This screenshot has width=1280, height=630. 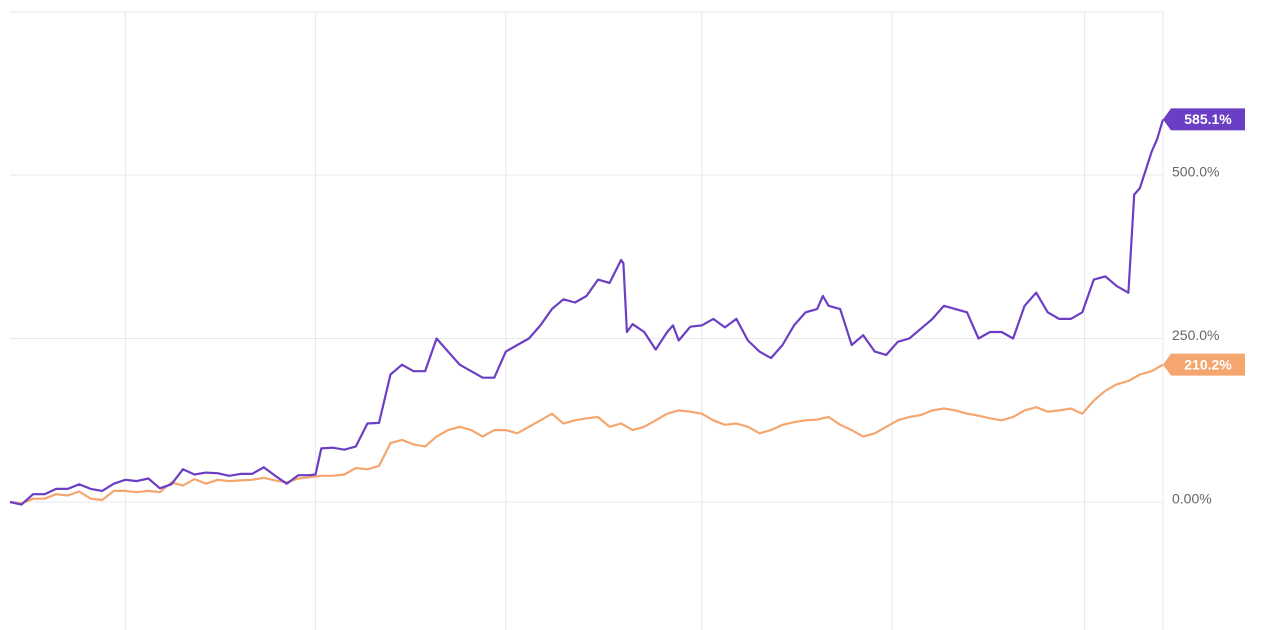 I want to click on end-value-tag: 210.2%, so click(x=1204, y=364).